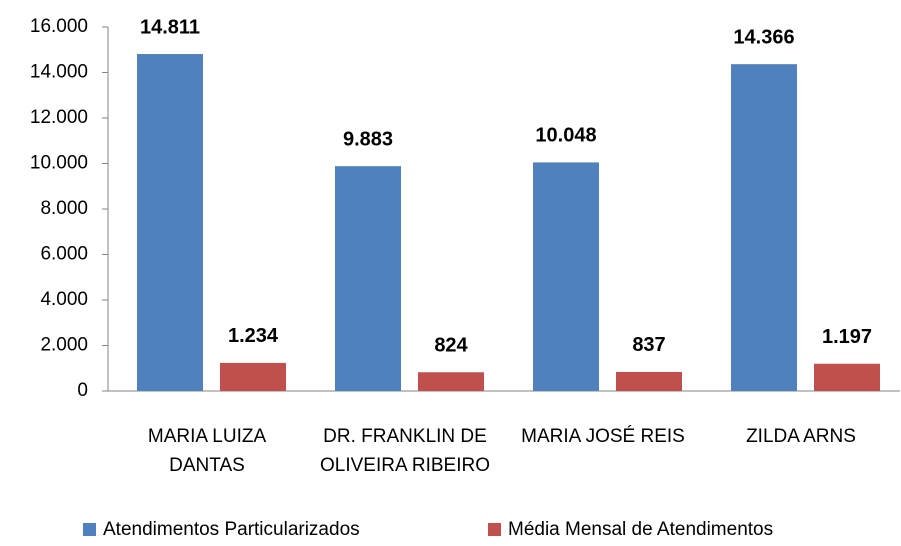 The image size is (901, 546). Describe the element at coordinates (603, 436) in the screenshot. I see `x-tick-label: MARIA JOSÉ REIS` at that location.